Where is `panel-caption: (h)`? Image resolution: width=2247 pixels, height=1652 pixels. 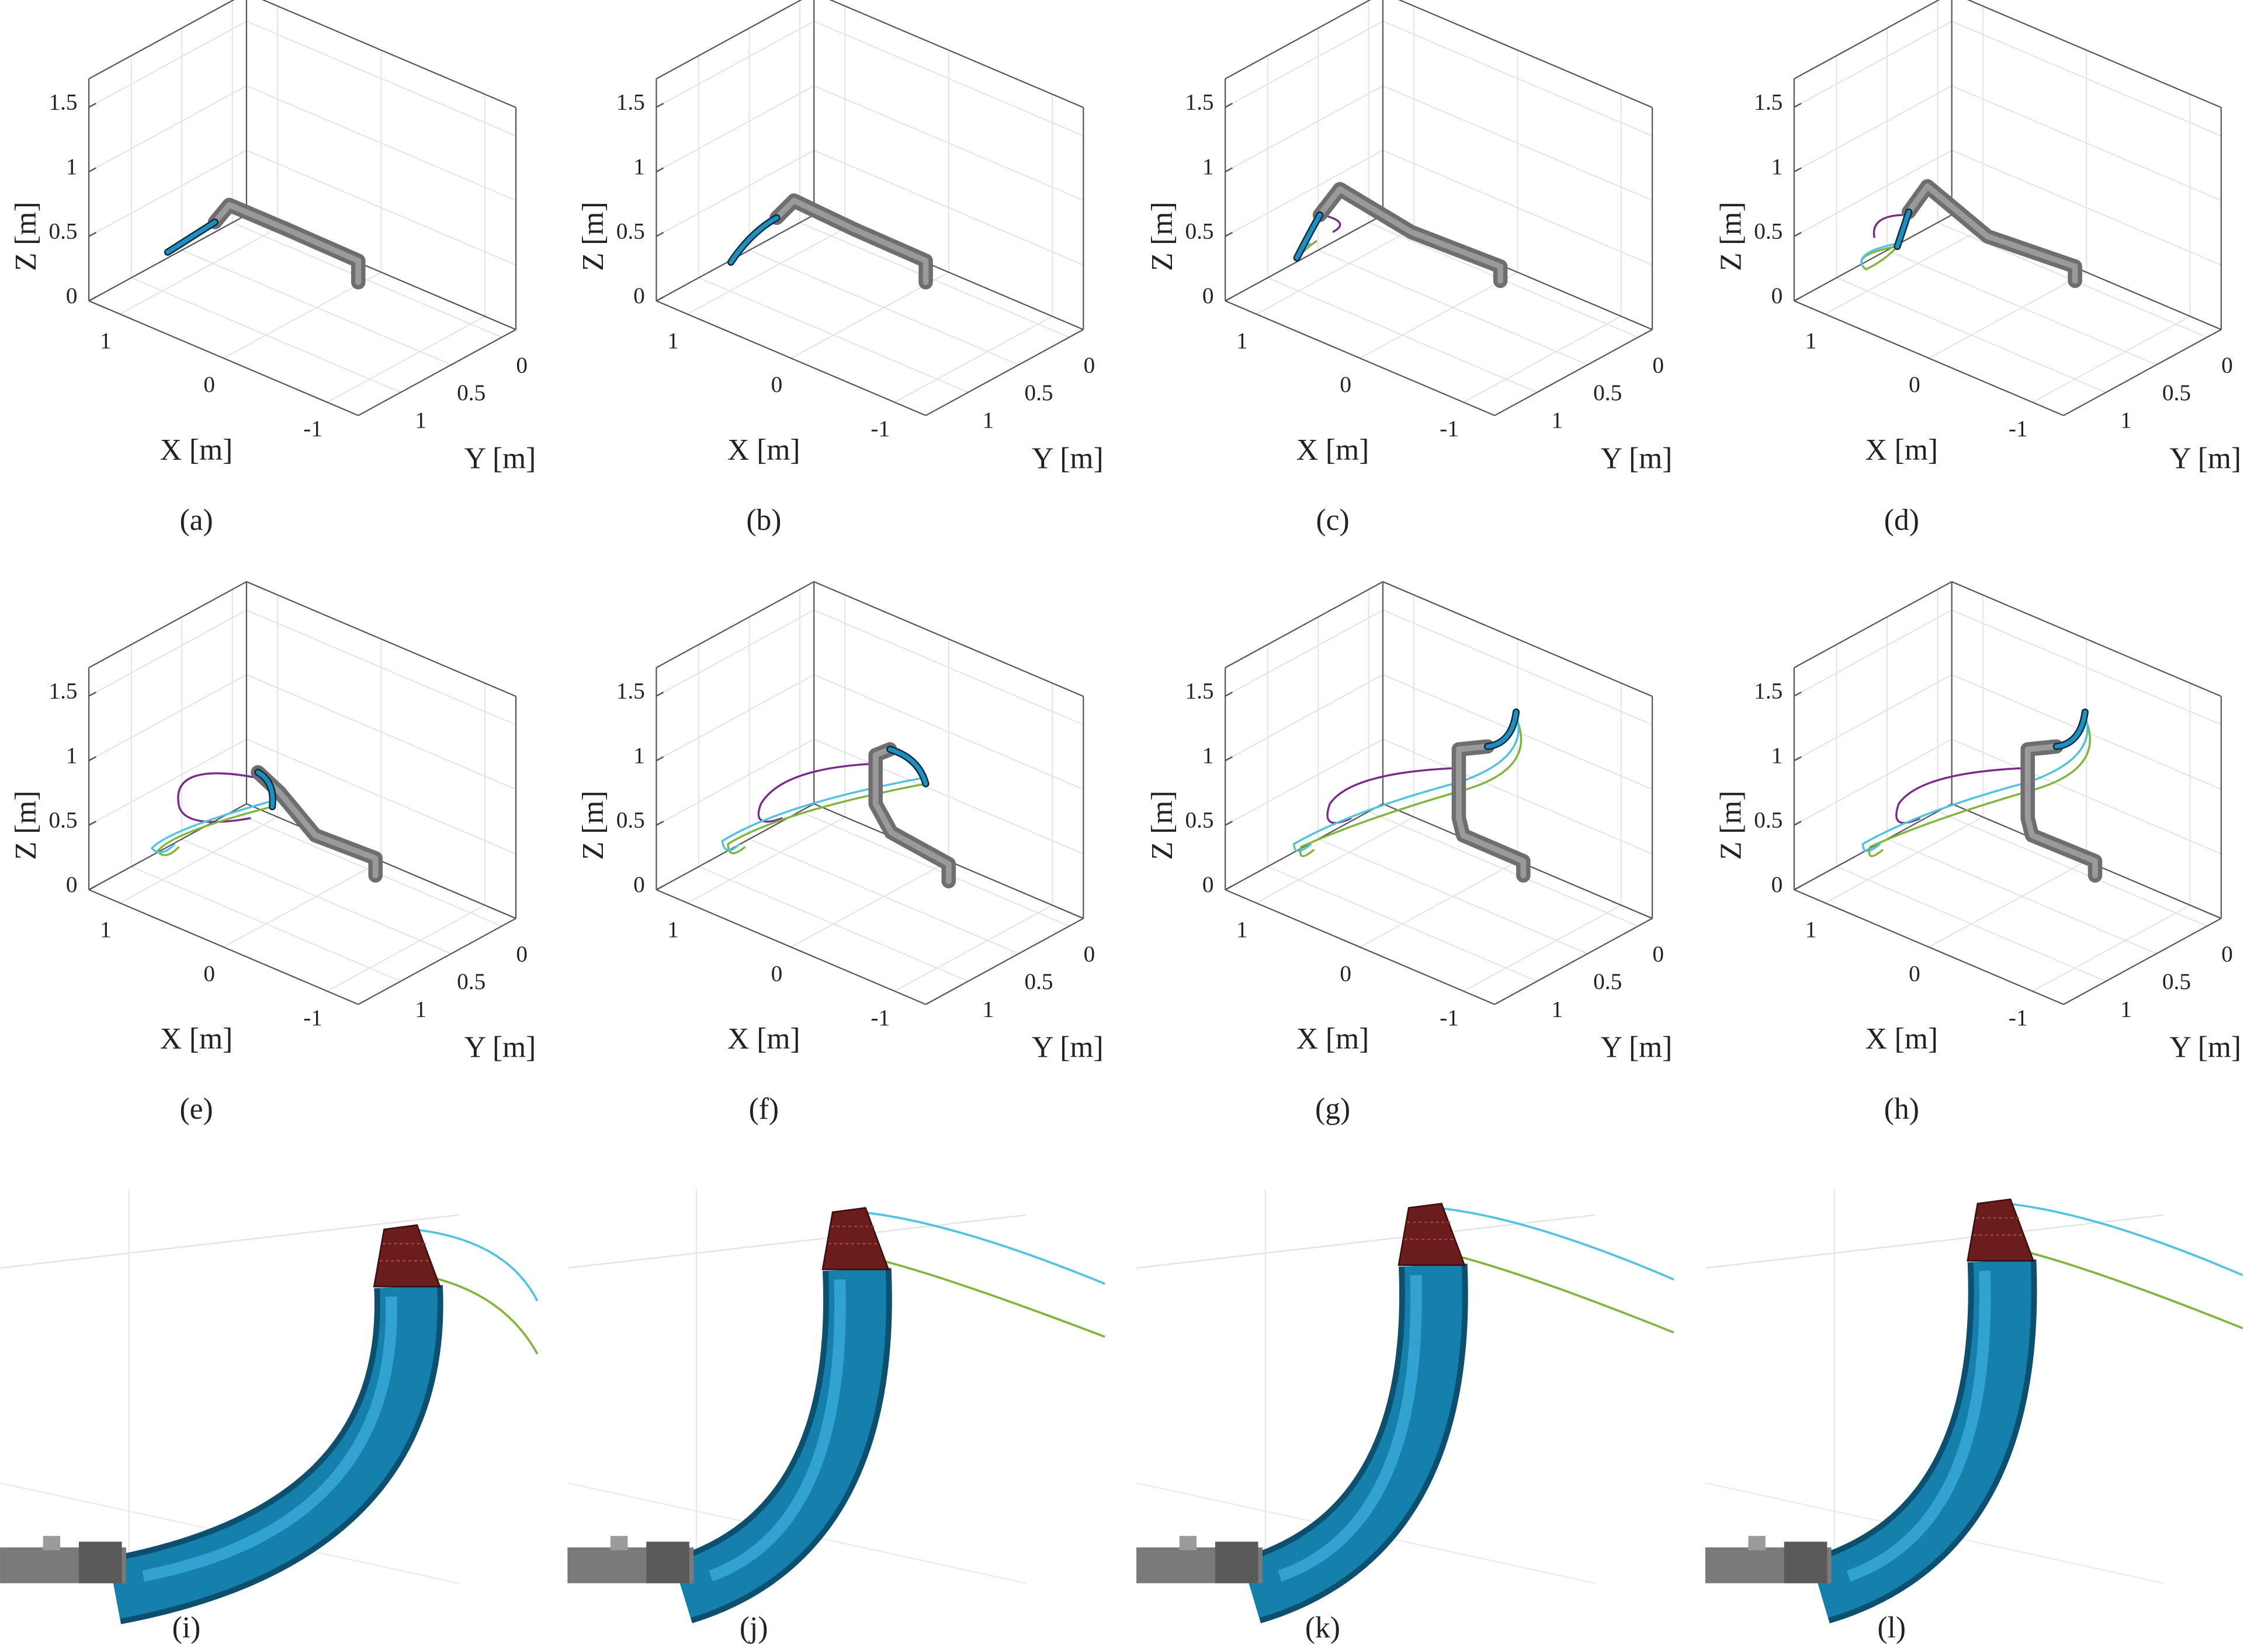 panel-caption: (h) is located at coordinates (1902, 1109).